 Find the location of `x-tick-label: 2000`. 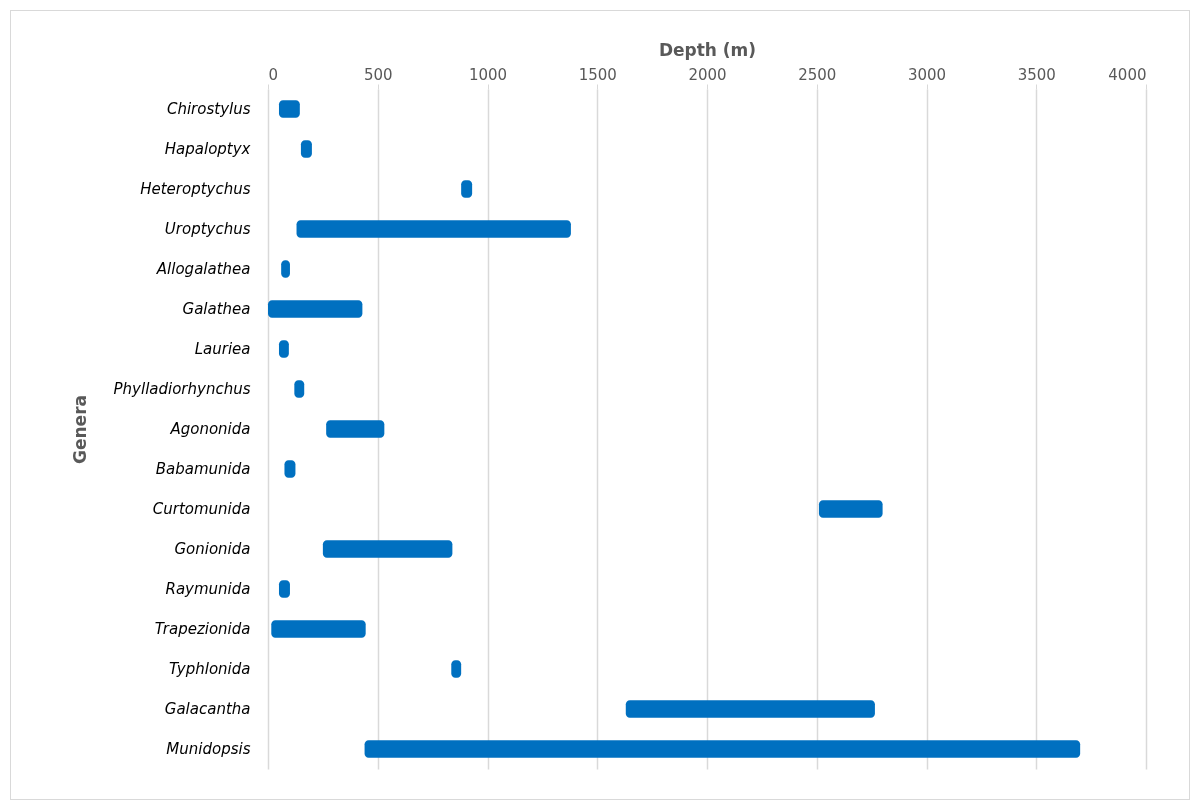

x-tick-label: 2000 is located at coordinates (707, 74).